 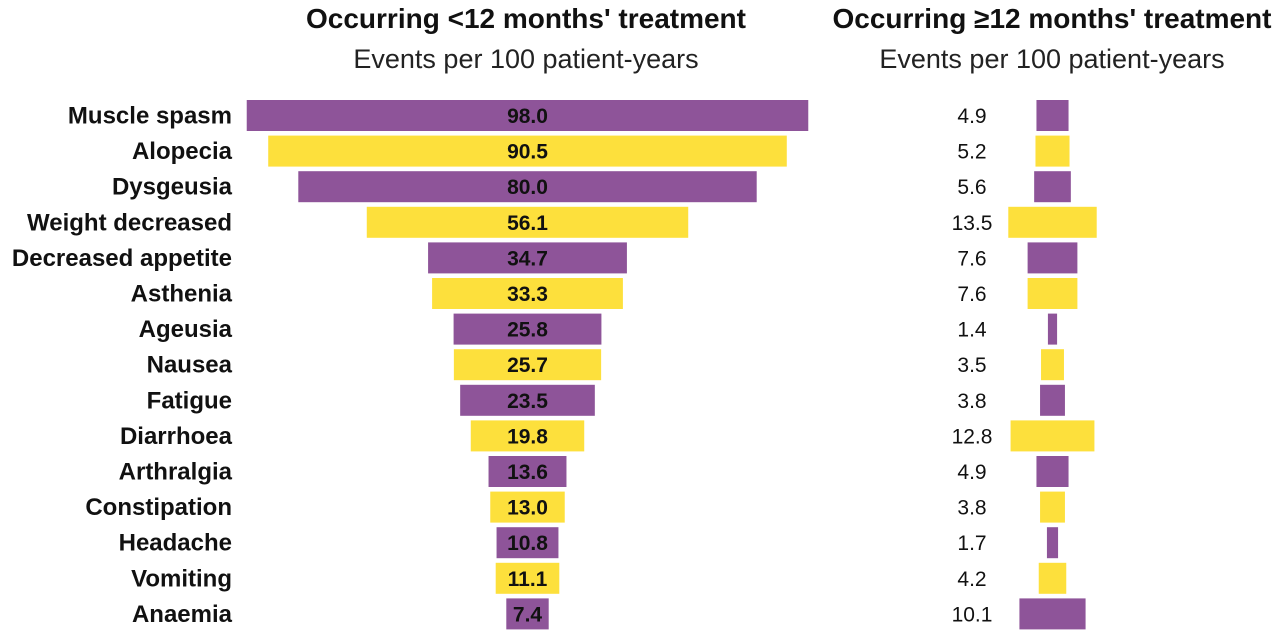 I want to click on right-bar-dysgeusia, so click(x=1052, y=187).